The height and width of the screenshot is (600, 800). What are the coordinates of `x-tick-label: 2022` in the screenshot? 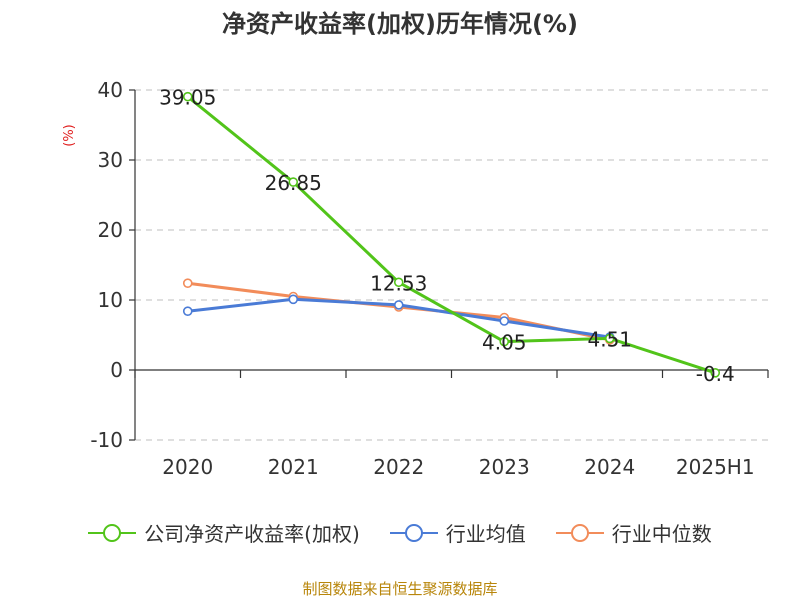 It's located at (398, 467).